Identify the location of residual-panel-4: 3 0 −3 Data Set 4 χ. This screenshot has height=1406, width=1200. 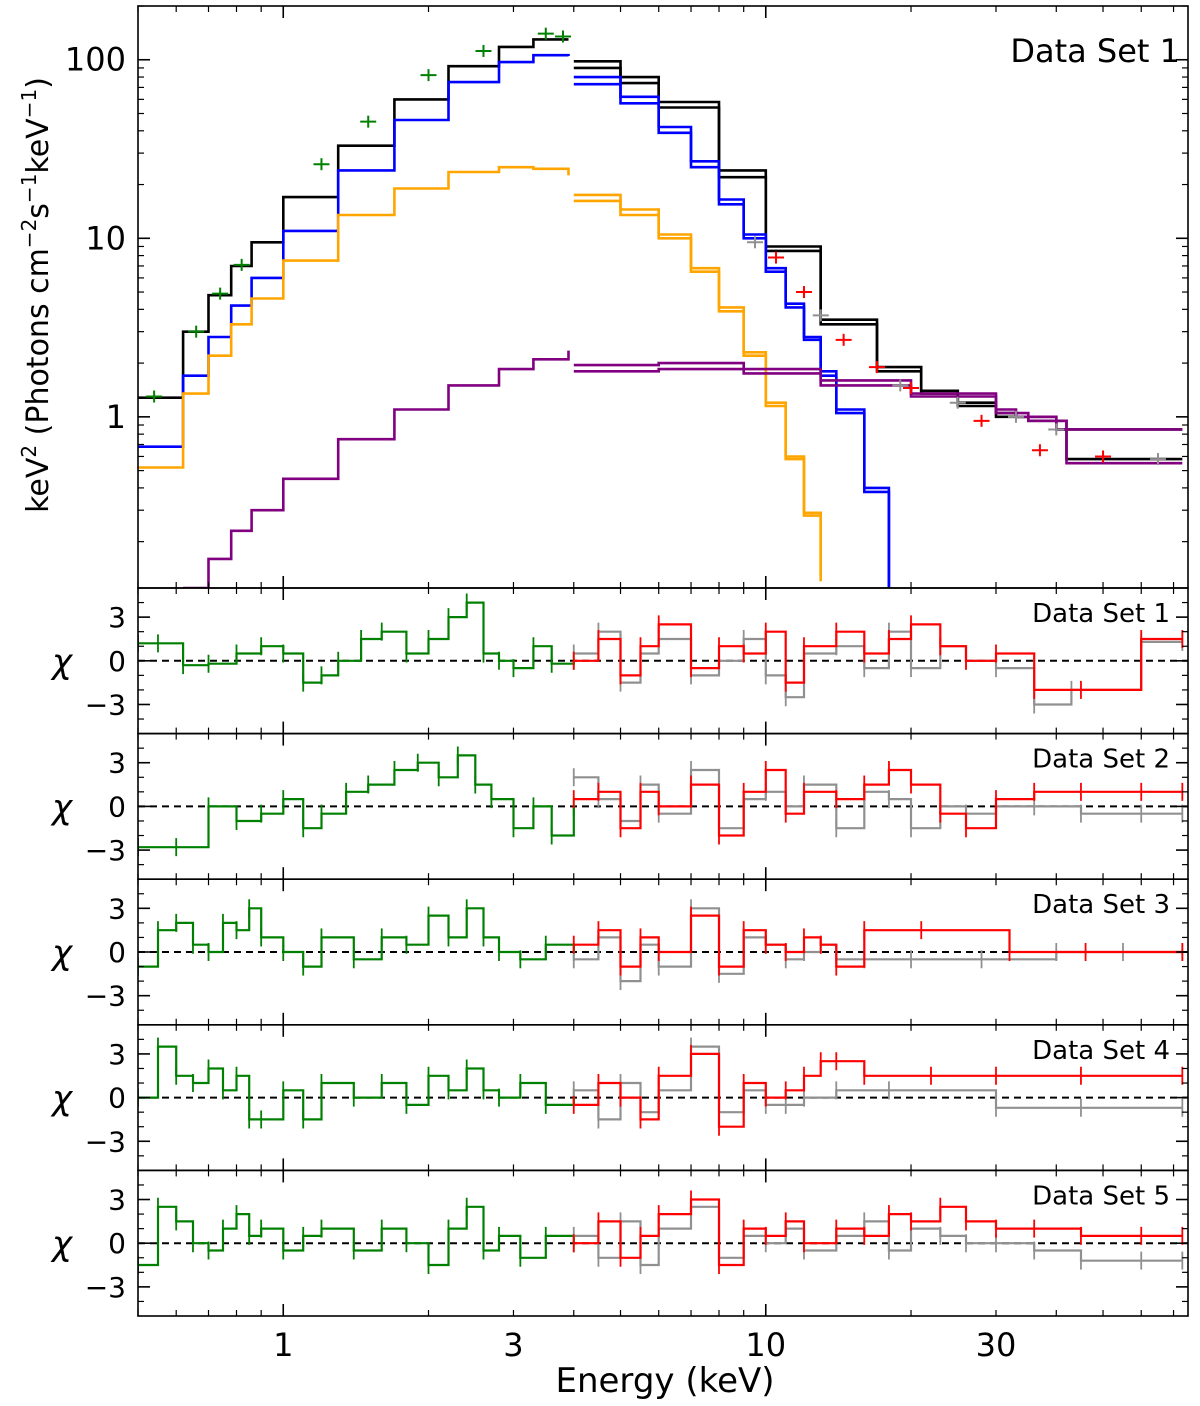
(619, 1098).